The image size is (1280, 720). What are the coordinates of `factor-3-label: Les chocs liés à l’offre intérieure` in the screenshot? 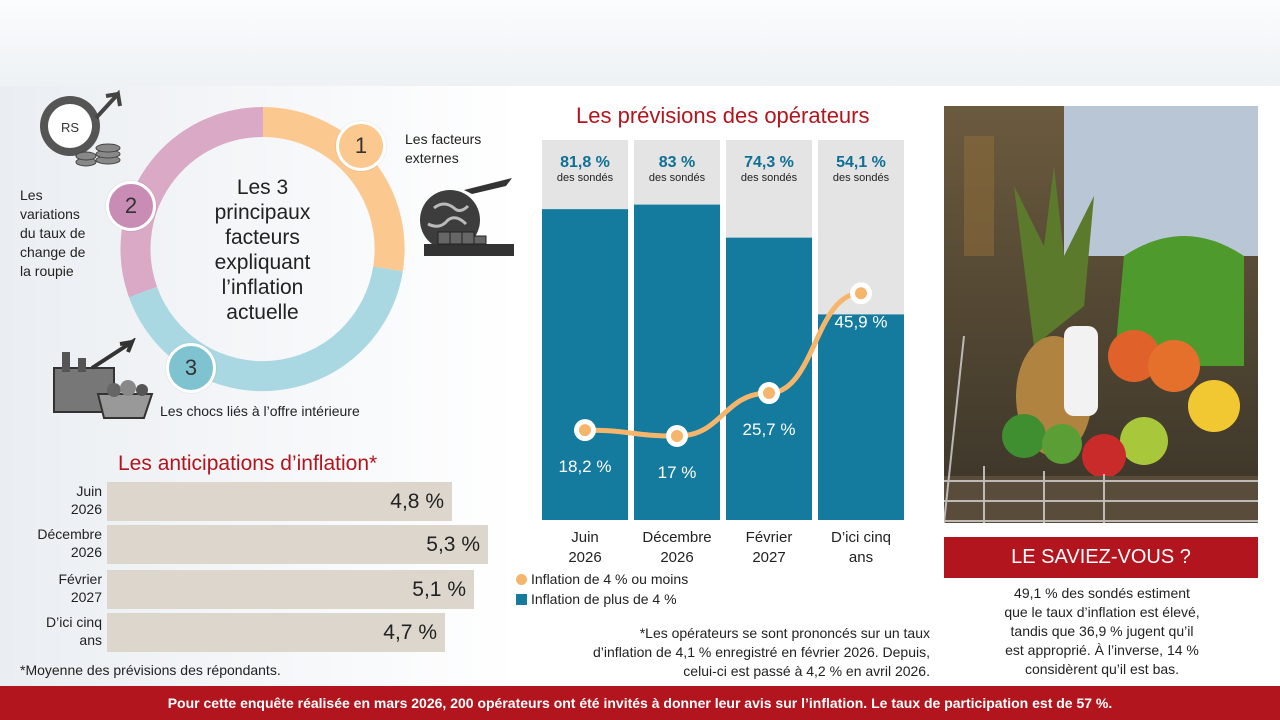 It's located at (260, 411).